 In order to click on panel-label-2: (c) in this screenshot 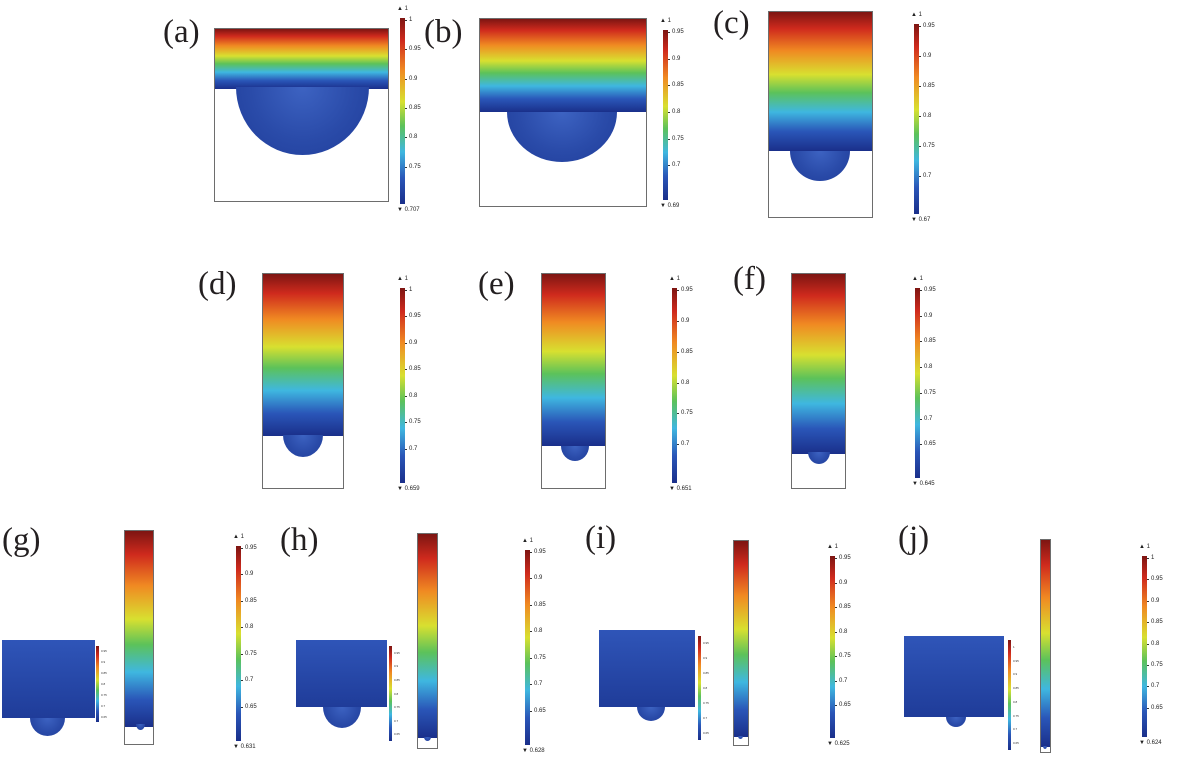, I will do `click(731, 23)`.